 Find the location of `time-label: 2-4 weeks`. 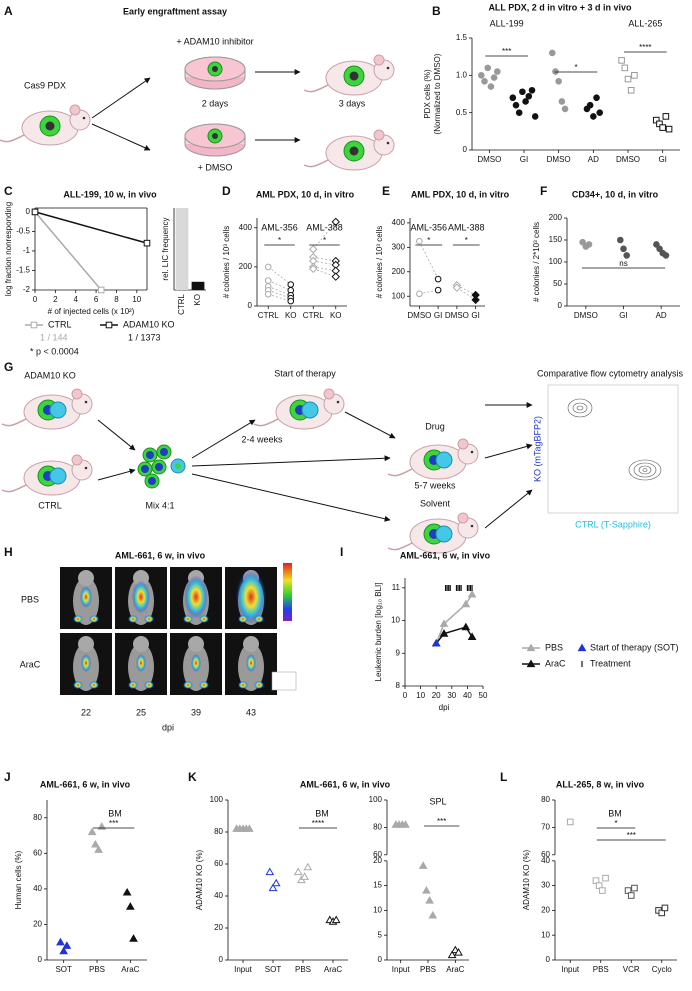

time-label: 2-4 weeks is located at coordinates (262, 439).